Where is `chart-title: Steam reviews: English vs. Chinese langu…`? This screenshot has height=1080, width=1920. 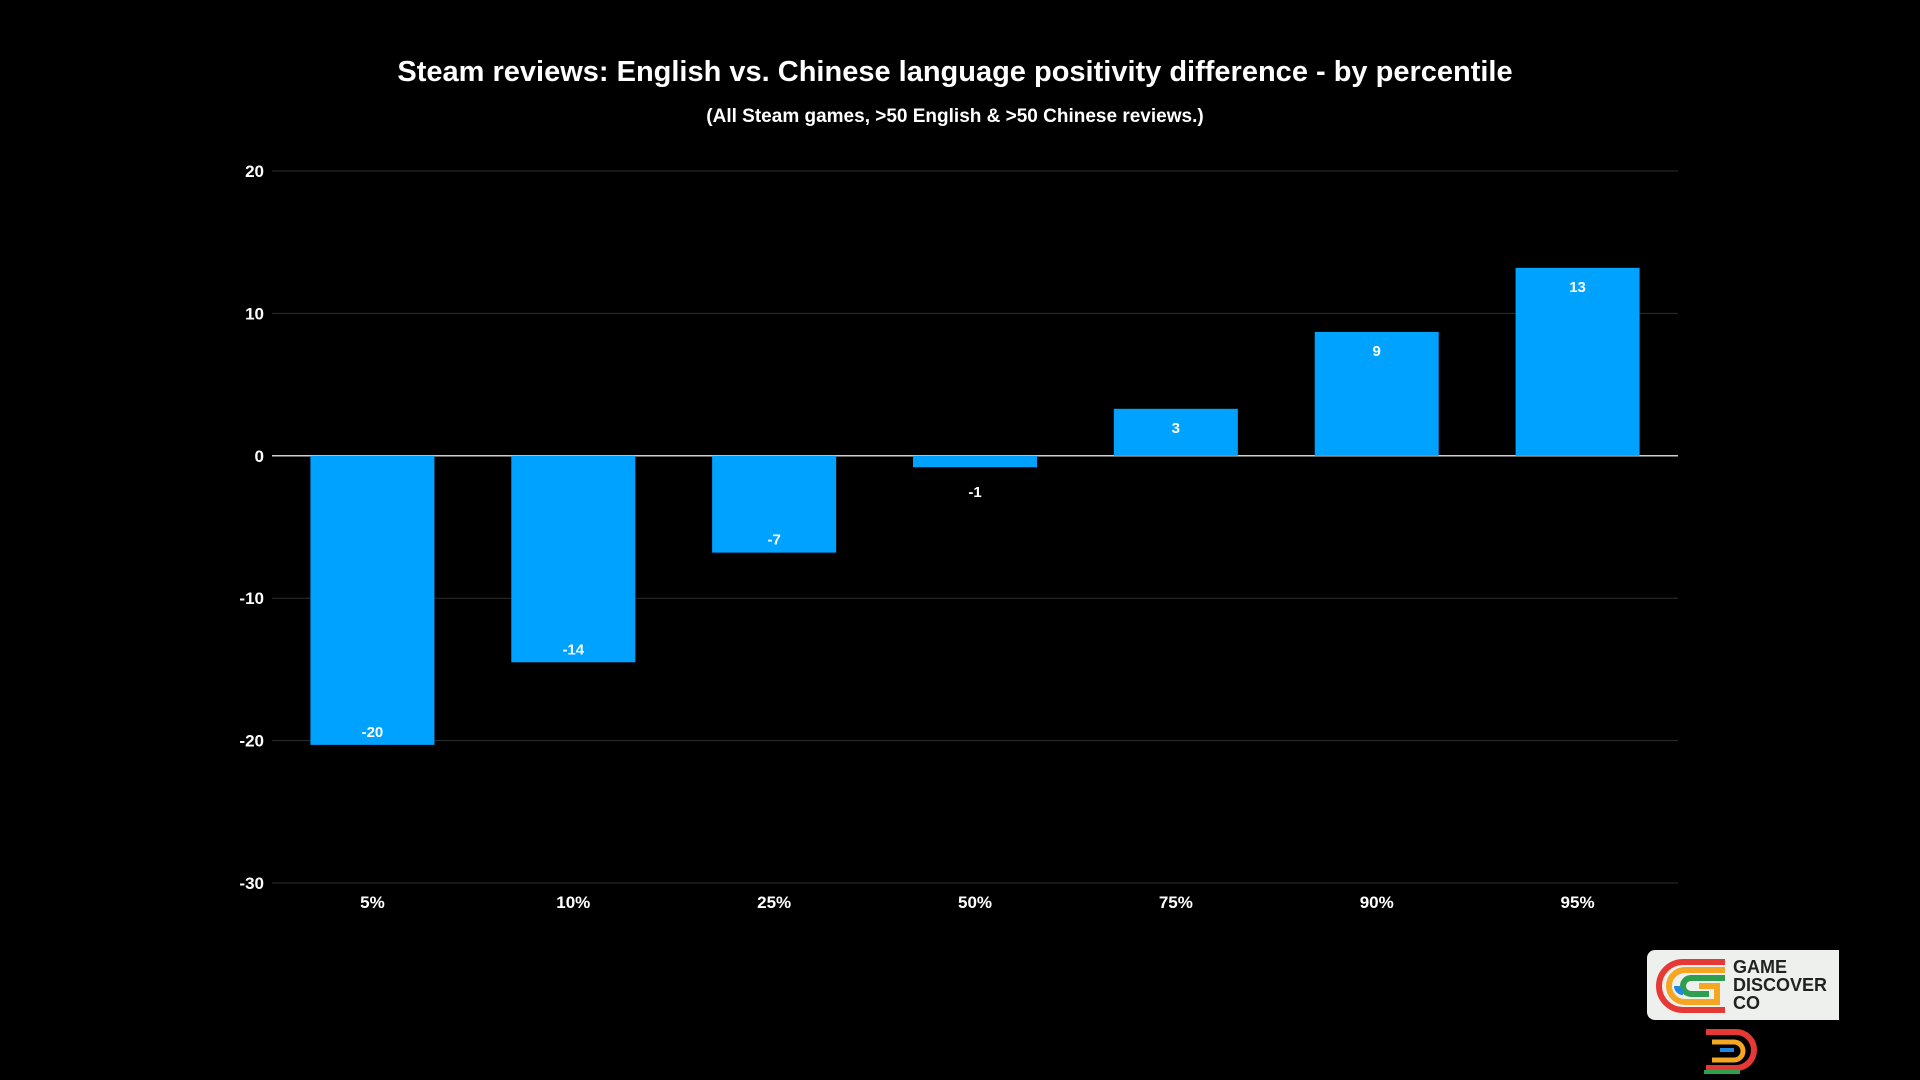 chart-title: Steam reviews: English vs. Chinese langu… is located at coordinates (955, 72).